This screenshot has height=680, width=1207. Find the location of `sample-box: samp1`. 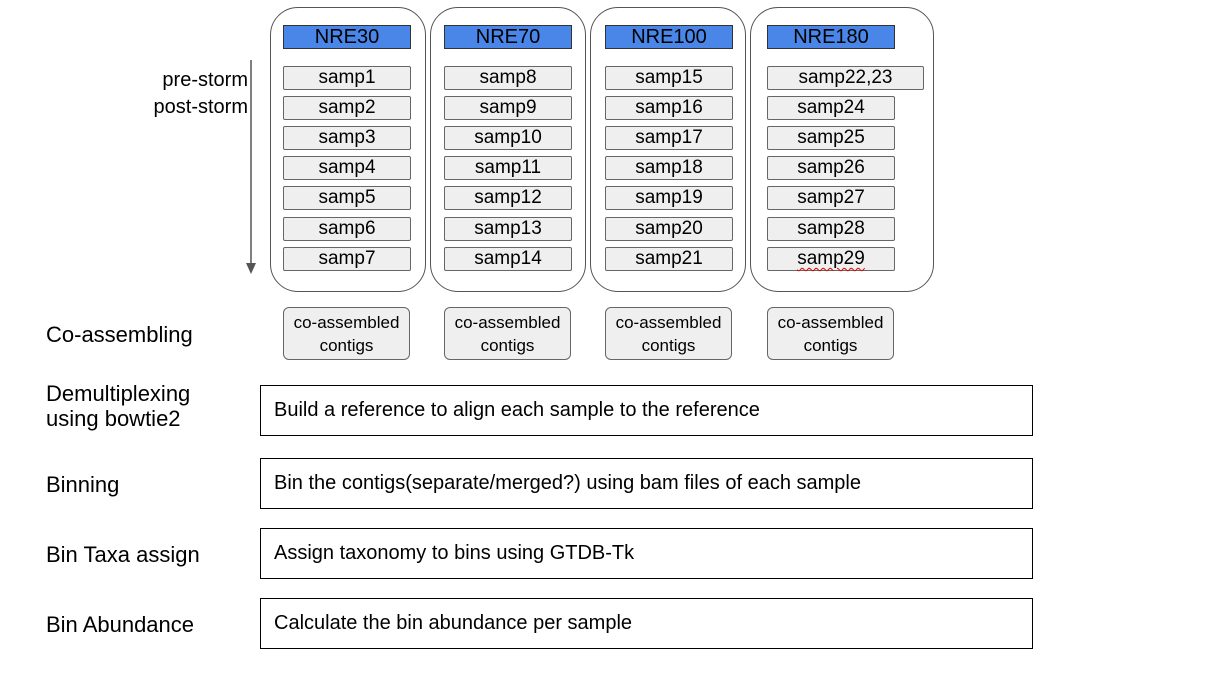

sample-box: samp1 is located at coordinates (347, 78).